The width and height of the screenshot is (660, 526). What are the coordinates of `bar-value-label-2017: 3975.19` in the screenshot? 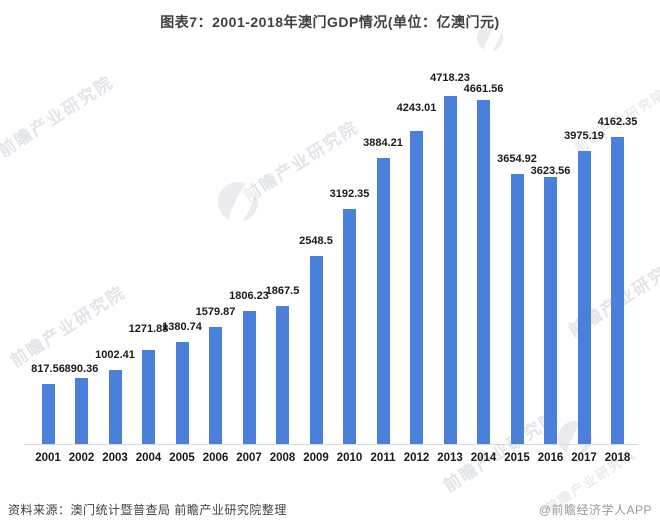 It's located at (584, 136).